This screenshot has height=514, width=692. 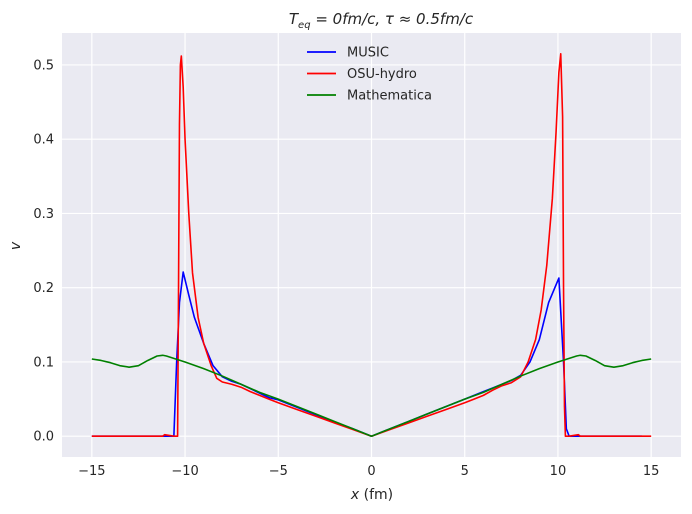 I want to click on x-tick-label: 10, so click(x=558, y=471).